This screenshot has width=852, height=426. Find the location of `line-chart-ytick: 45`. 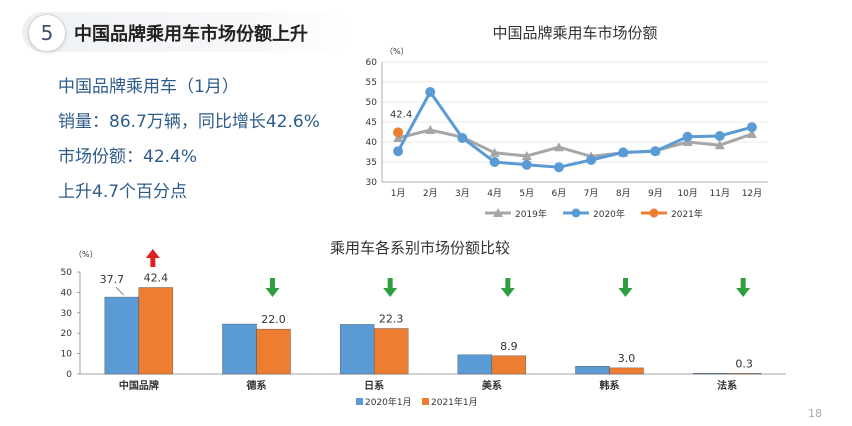

line-chart-ytick: 45 is located at coordinates (371, 123).